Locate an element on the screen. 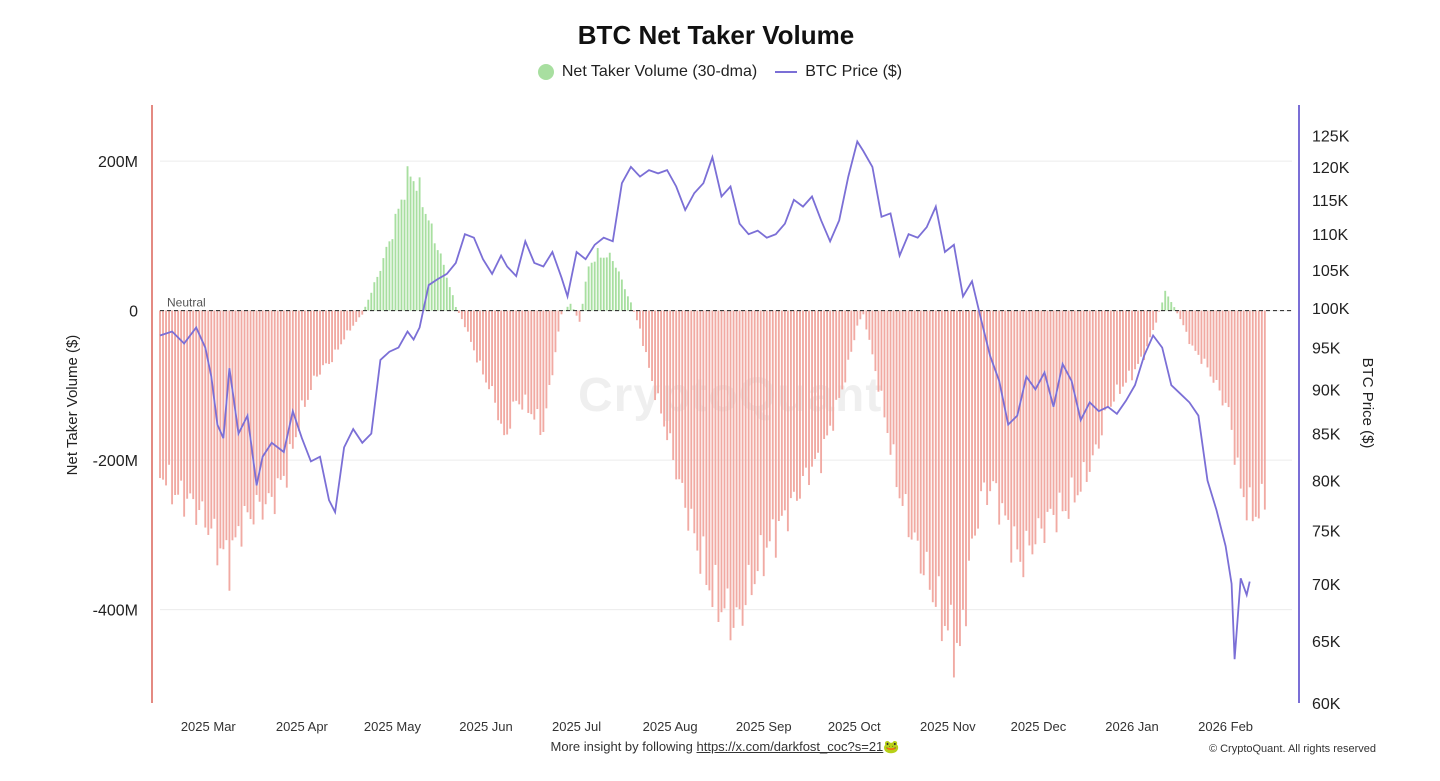 The width and height of the screenshot is (1440, 781). footer-link: https://x.com/darkfost_coc?s=21 is located at coordinates (790, 746).